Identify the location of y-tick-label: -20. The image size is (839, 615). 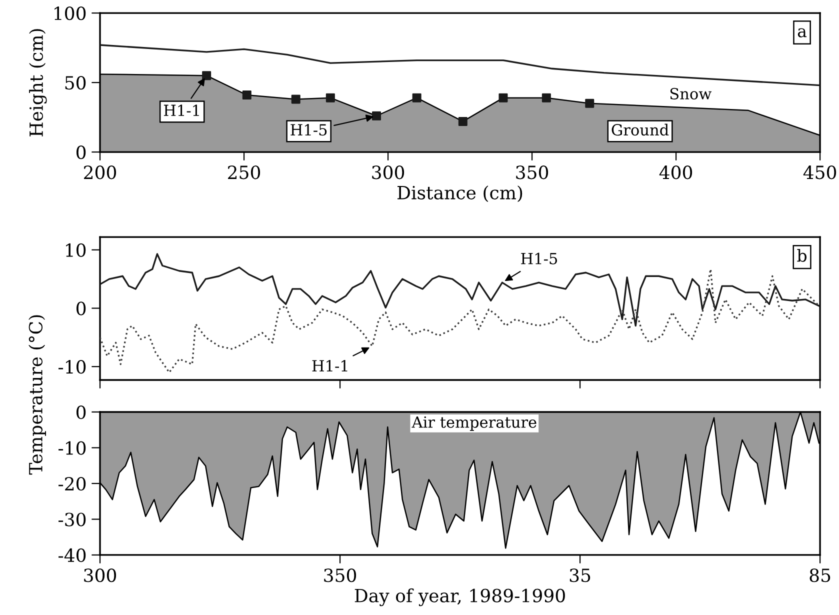
(72, 483).